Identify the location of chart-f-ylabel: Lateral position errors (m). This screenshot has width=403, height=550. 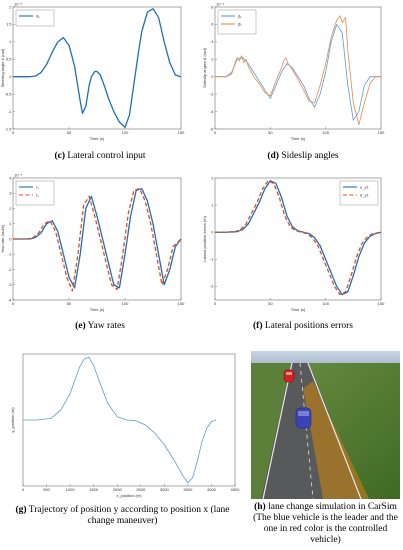
(204, 238).